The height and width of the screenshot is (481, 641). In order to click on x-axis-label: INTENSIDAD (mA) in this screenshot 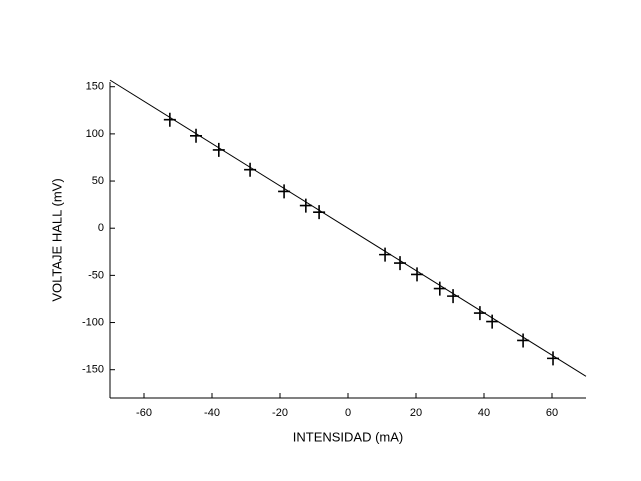, I will do `click(348, 436)`.